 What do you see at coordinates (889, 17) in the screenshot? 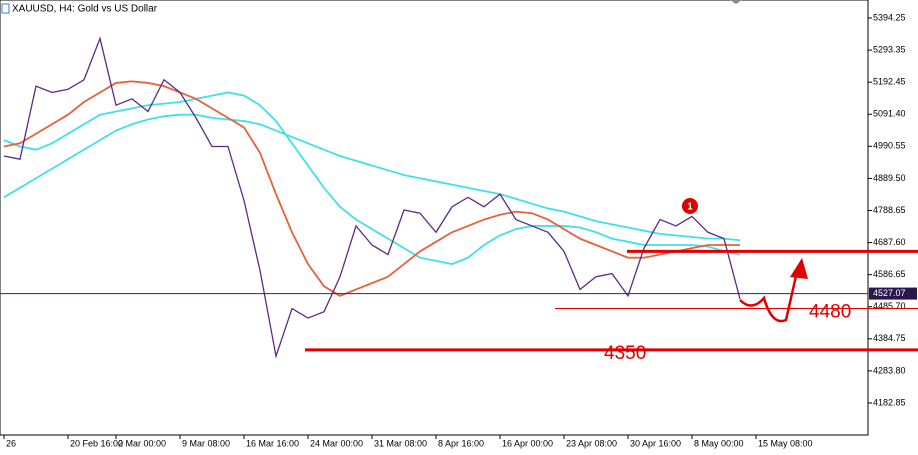
I see `y-tick-label: 5394.25` at bounding box center [889, 17].